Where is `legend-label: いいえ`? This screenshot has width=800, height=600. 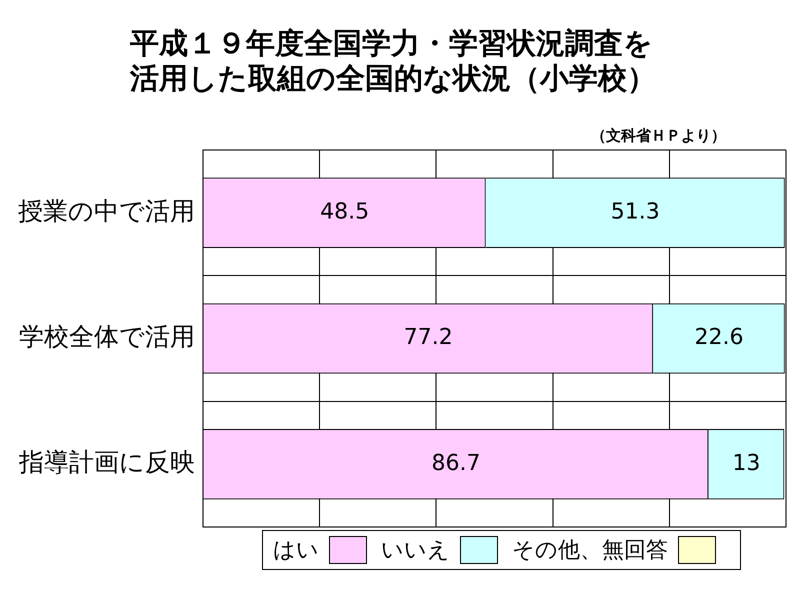 legend-label: いいえ is located at coordinates (415, 551).